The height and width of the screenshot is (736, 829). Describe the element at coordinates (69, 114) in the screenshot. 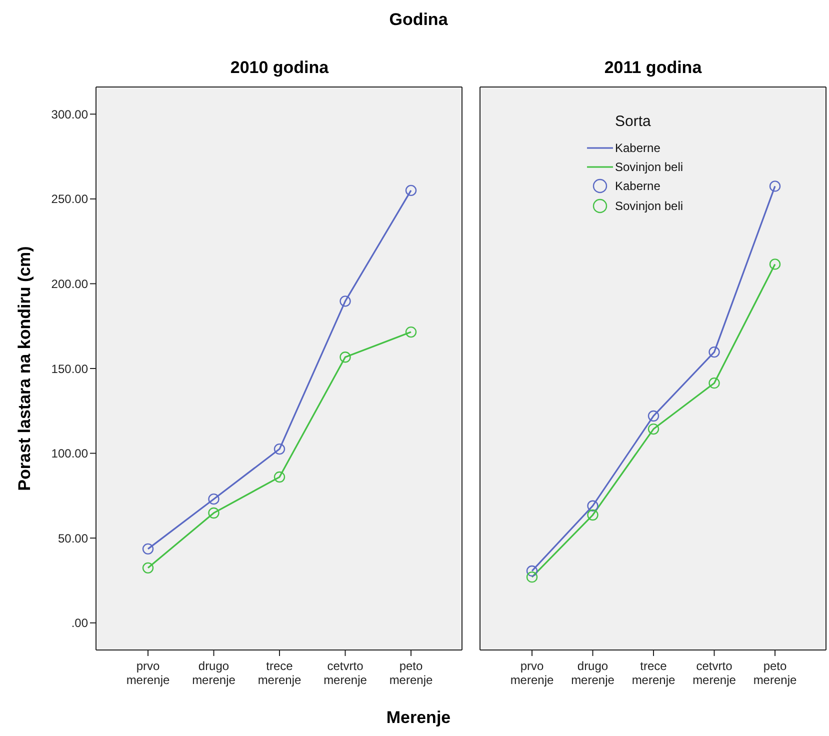

I see `y-tick-label: 300.00` at that location.